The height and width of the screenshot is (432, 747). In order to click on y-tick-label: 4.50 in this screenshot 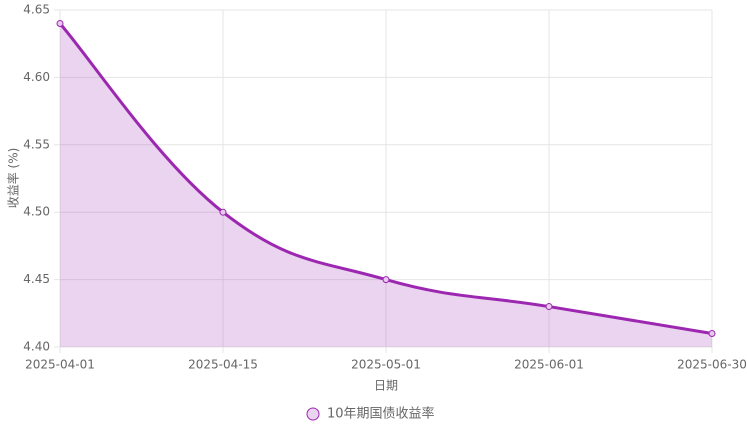, I will do `click(36, 212)`.